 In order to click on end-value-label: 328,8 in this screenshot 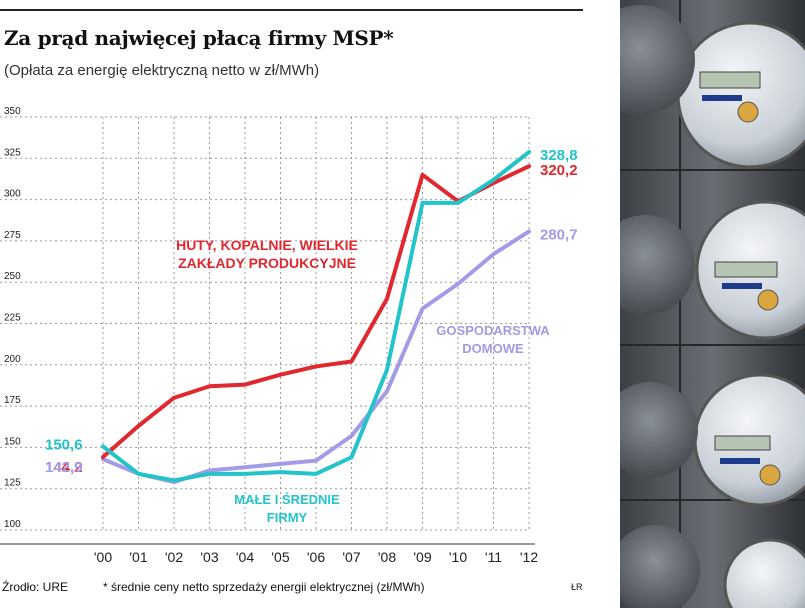, I will do `click(559, 155)`.